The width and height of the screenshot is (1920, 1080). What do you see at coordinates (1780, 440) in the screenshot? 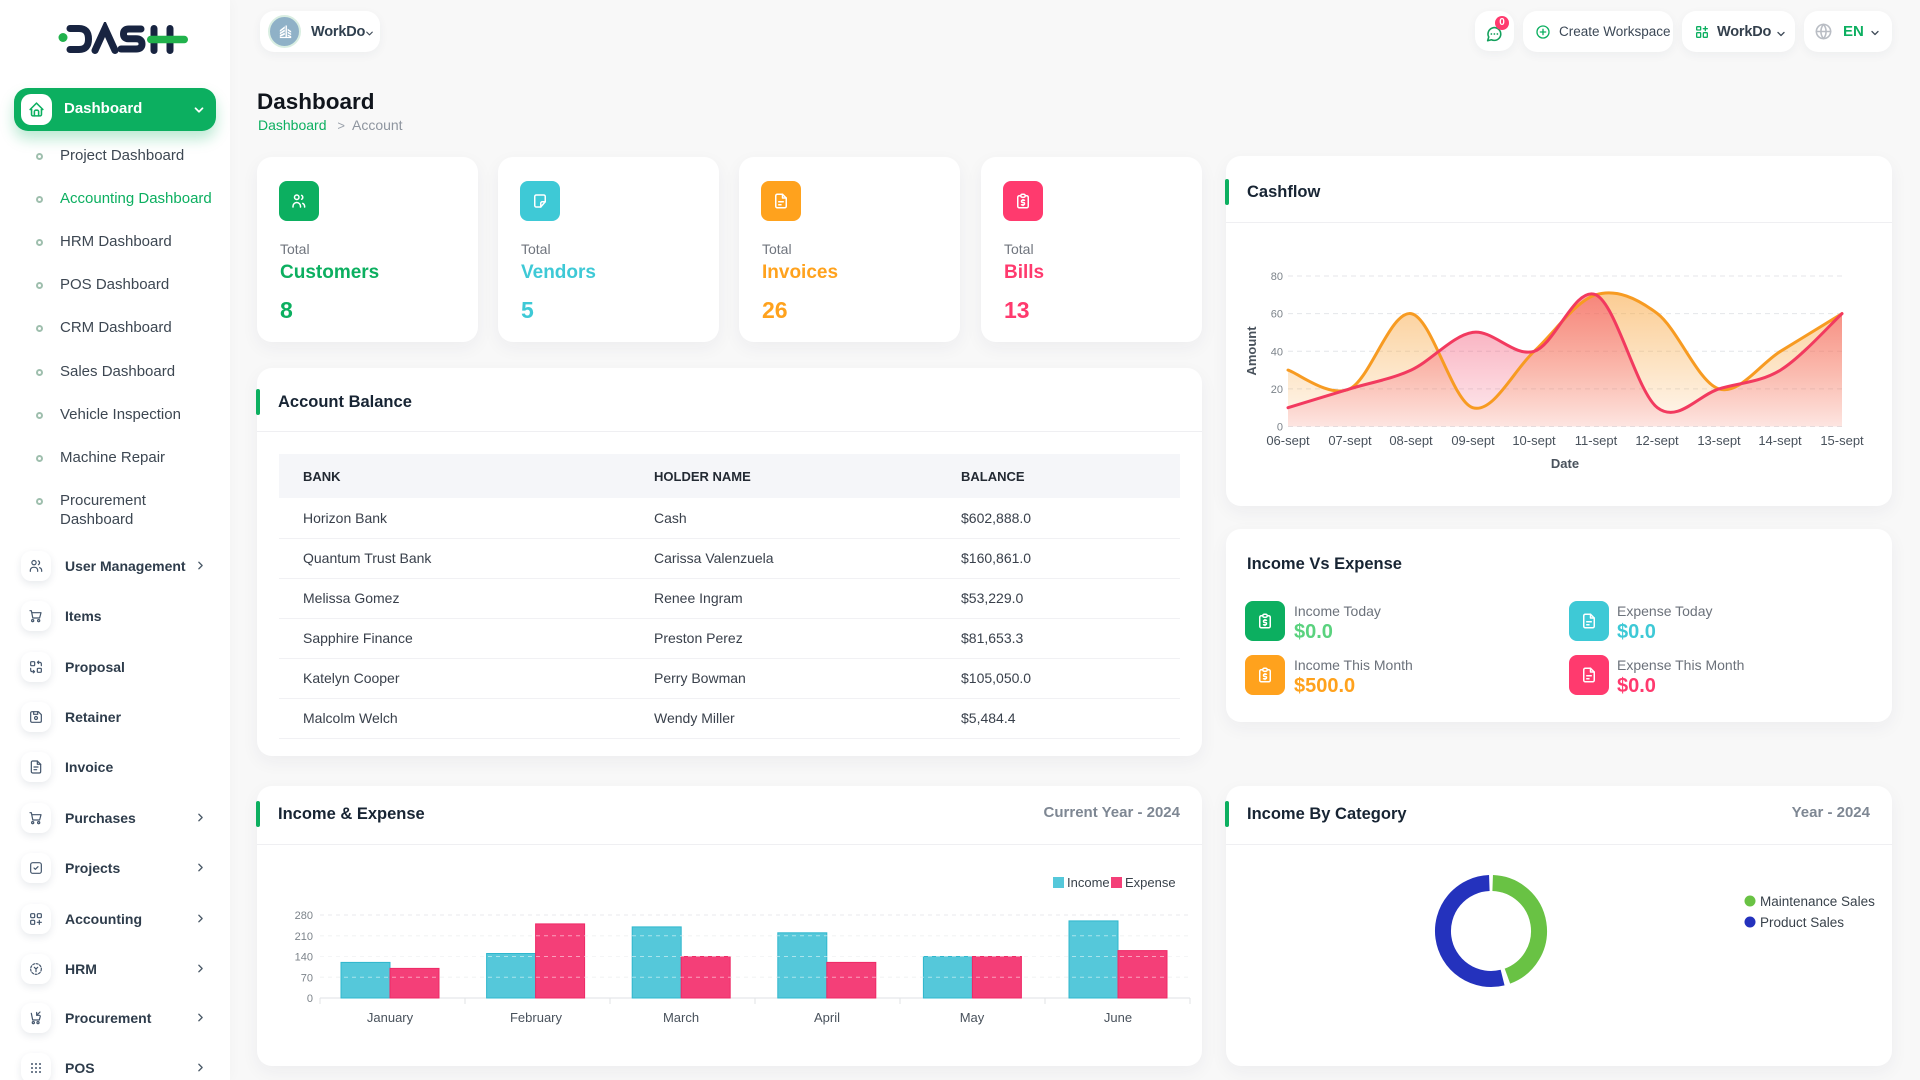
I see `svg-text: 14-sept` at bounding box center [1780, 440].